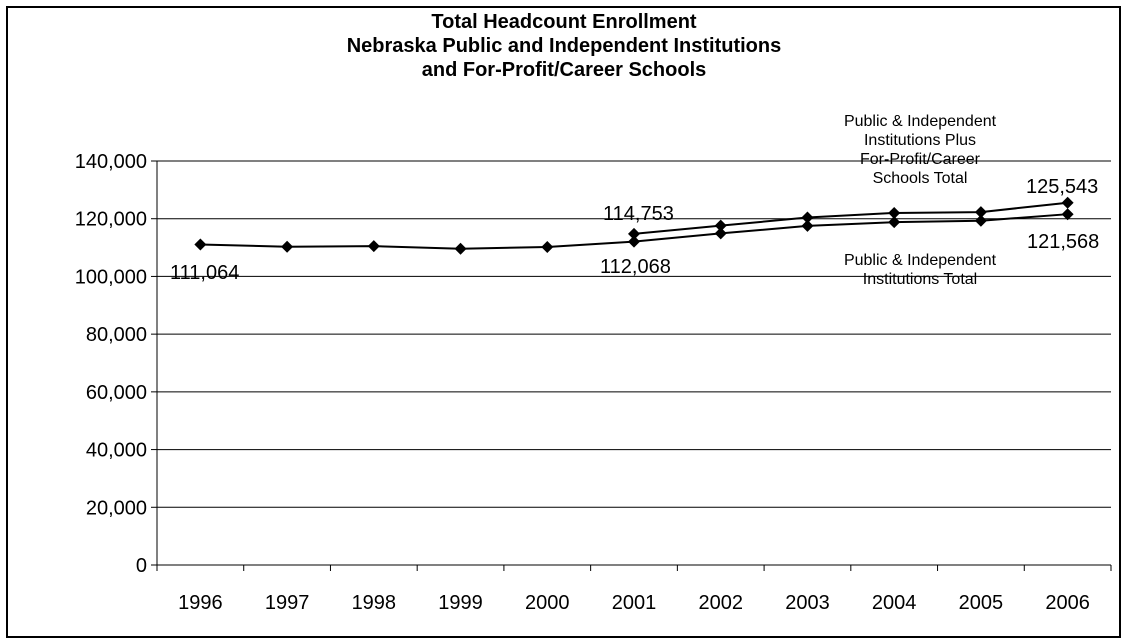  Describe the element at coordinates (1062, 187) in the screenshot. I see `data-label-2006-plus: 125,543` at that location.